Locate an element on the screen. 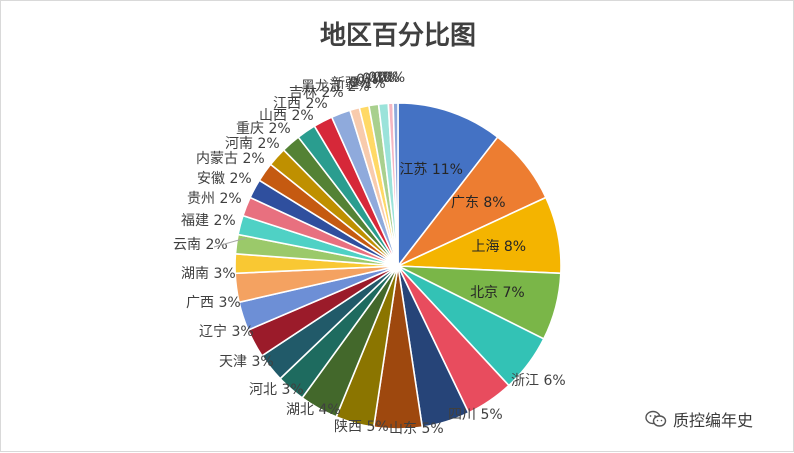 The height and width of the screenshot is (453, 794). cluster-label-5: 0% is located at coordinates (389, 78).